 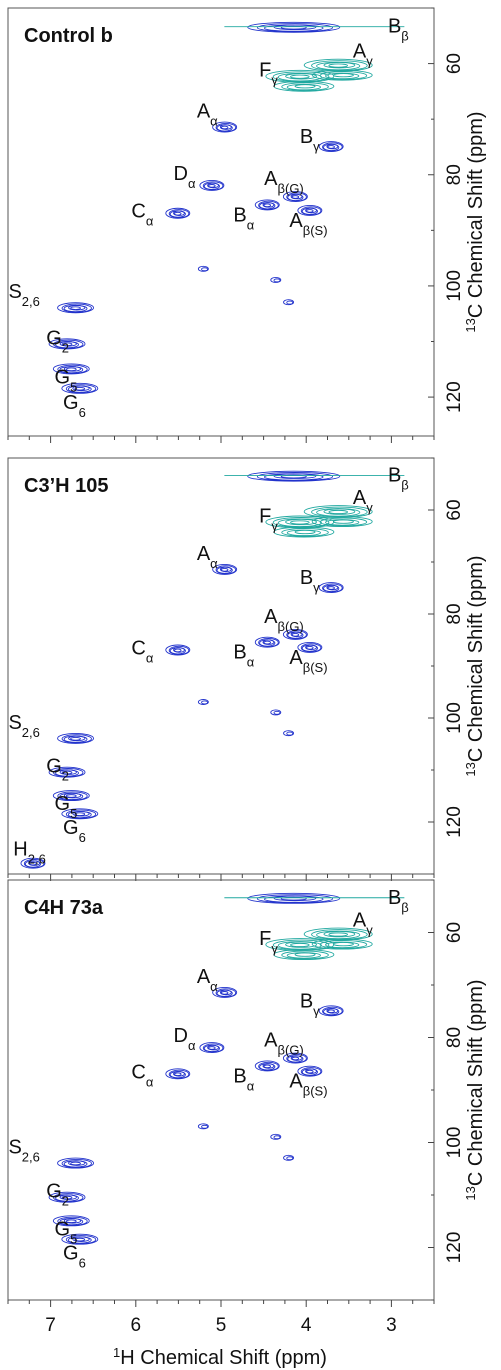 What do you see at coordinates (68, 36) in the screenshot?
I see `panel-title: Control b` at bounding box center [68, 36].